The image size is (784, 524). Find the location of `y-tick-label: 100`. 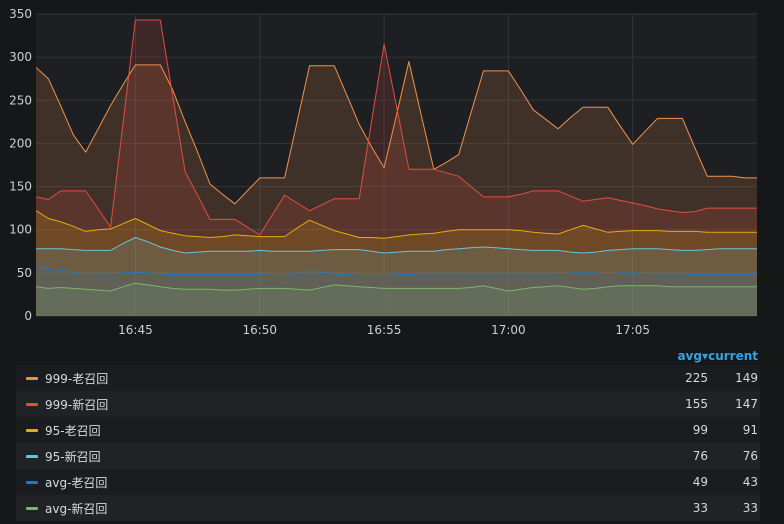

y-tick-label: 100 is located at coordinates (20, 230).